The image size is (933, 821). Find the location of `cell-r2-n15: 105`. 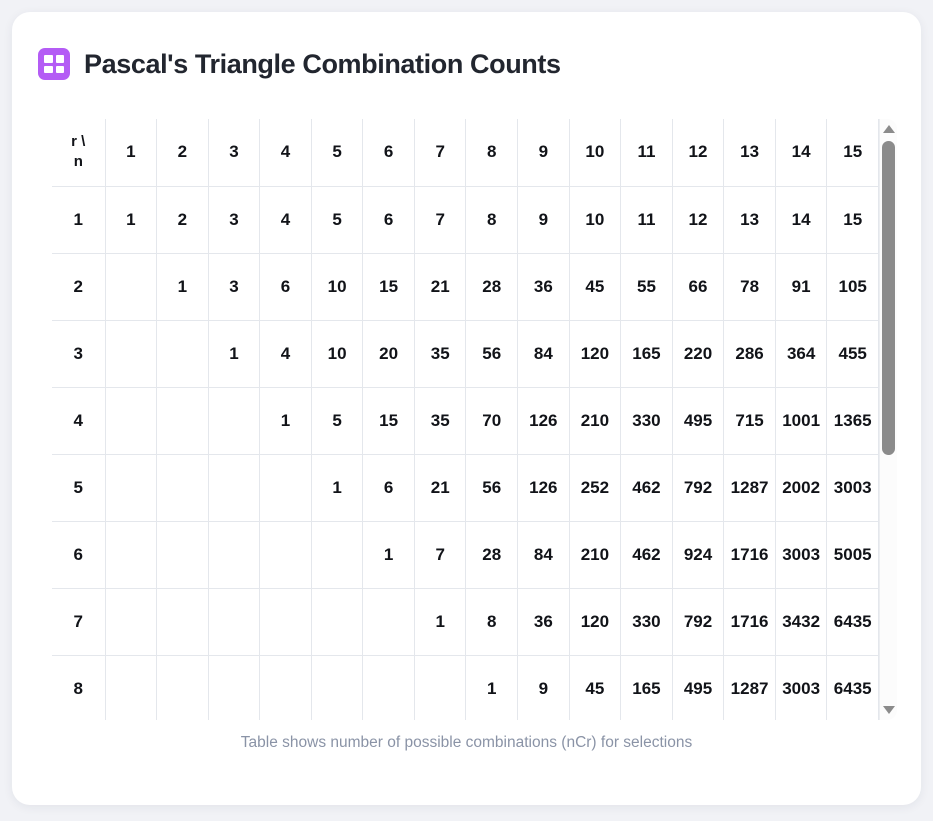

cell-r2-n15: 105 is located at coordinates (852, 287).